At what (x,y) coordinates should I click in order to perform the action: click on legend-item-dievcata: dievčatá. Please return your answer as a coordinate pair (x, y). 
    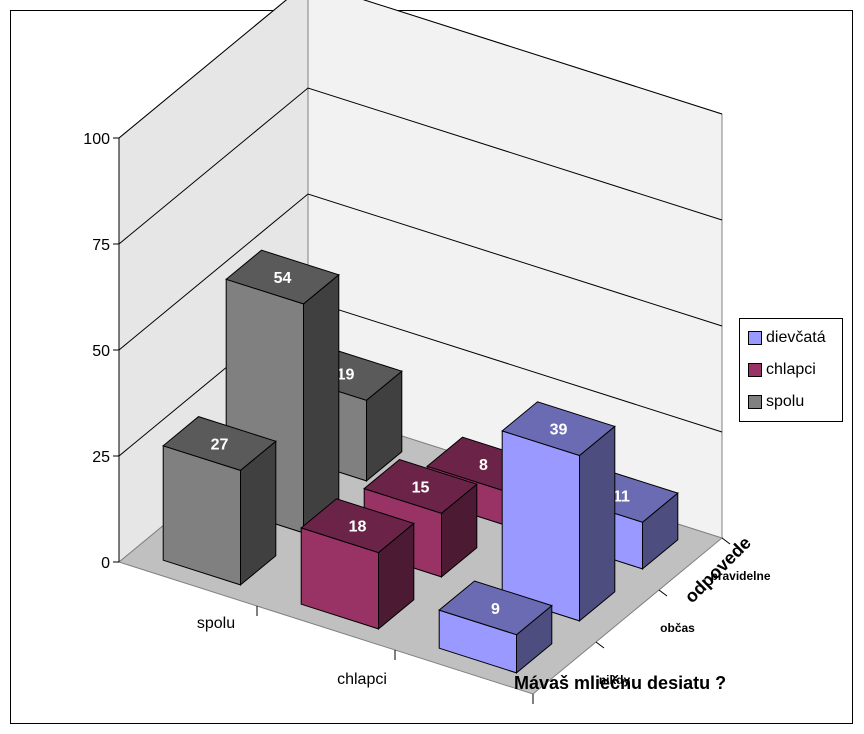
    Looking at the image, I should click on (787, 338).